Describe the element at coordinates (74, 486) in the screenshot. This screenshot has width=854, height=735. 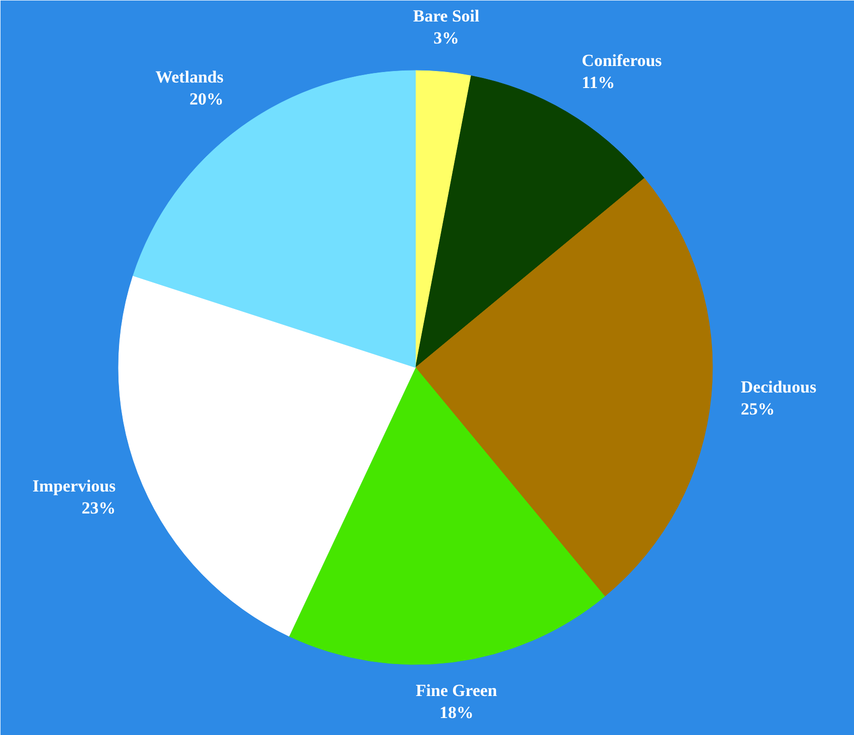
I see `slice-label: Impervious` at that location.